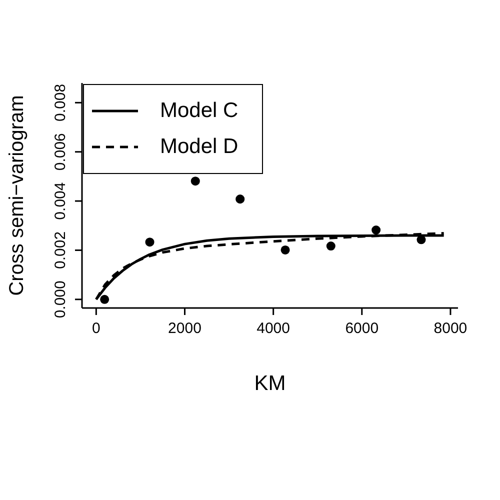  I want to click on legend-label: Model D, so click(199, 147).